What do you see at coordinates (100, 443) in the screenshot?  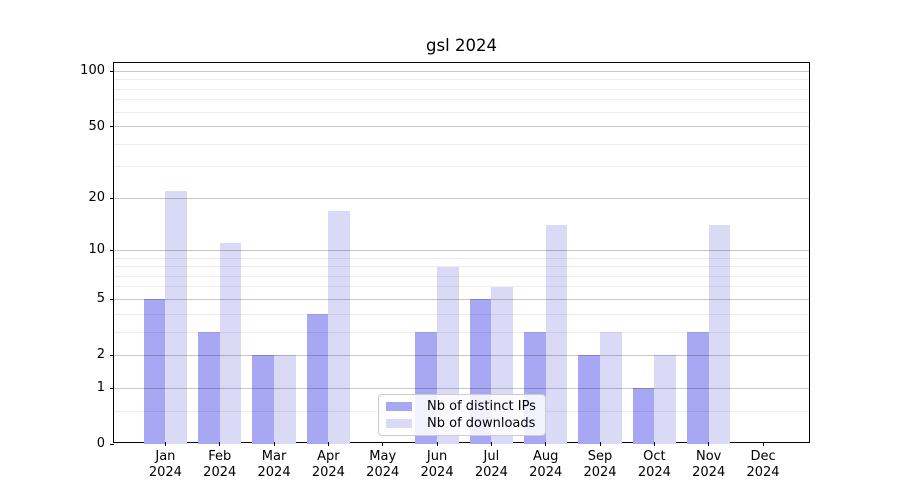 I see `y-tick-label: 0` at bounding box center [100, 443].